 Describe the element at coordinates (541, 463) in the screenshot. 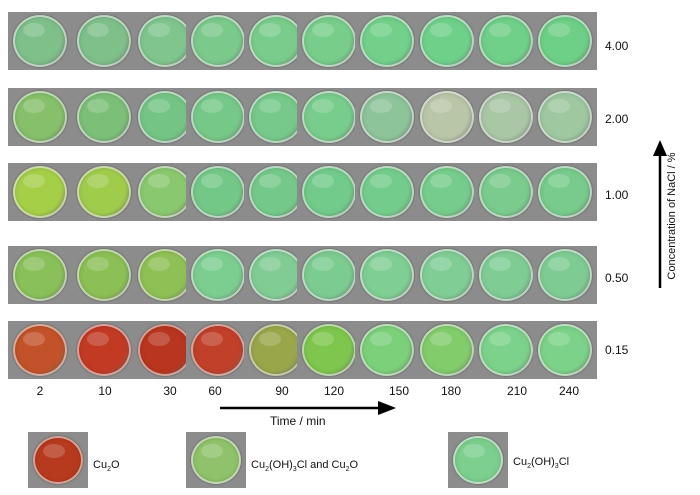

I see `legend-label-basic-chloride: Cu2(OH)3Cl` at that location.